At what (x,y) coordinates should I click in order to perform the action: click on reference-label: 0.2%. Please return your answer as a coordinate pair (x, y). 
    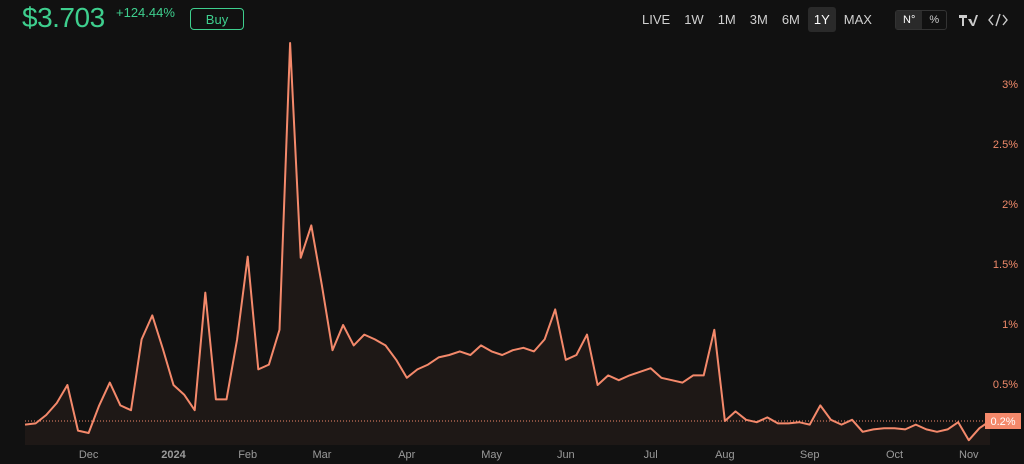
    Looking at the image, I should click on (1002, 422).